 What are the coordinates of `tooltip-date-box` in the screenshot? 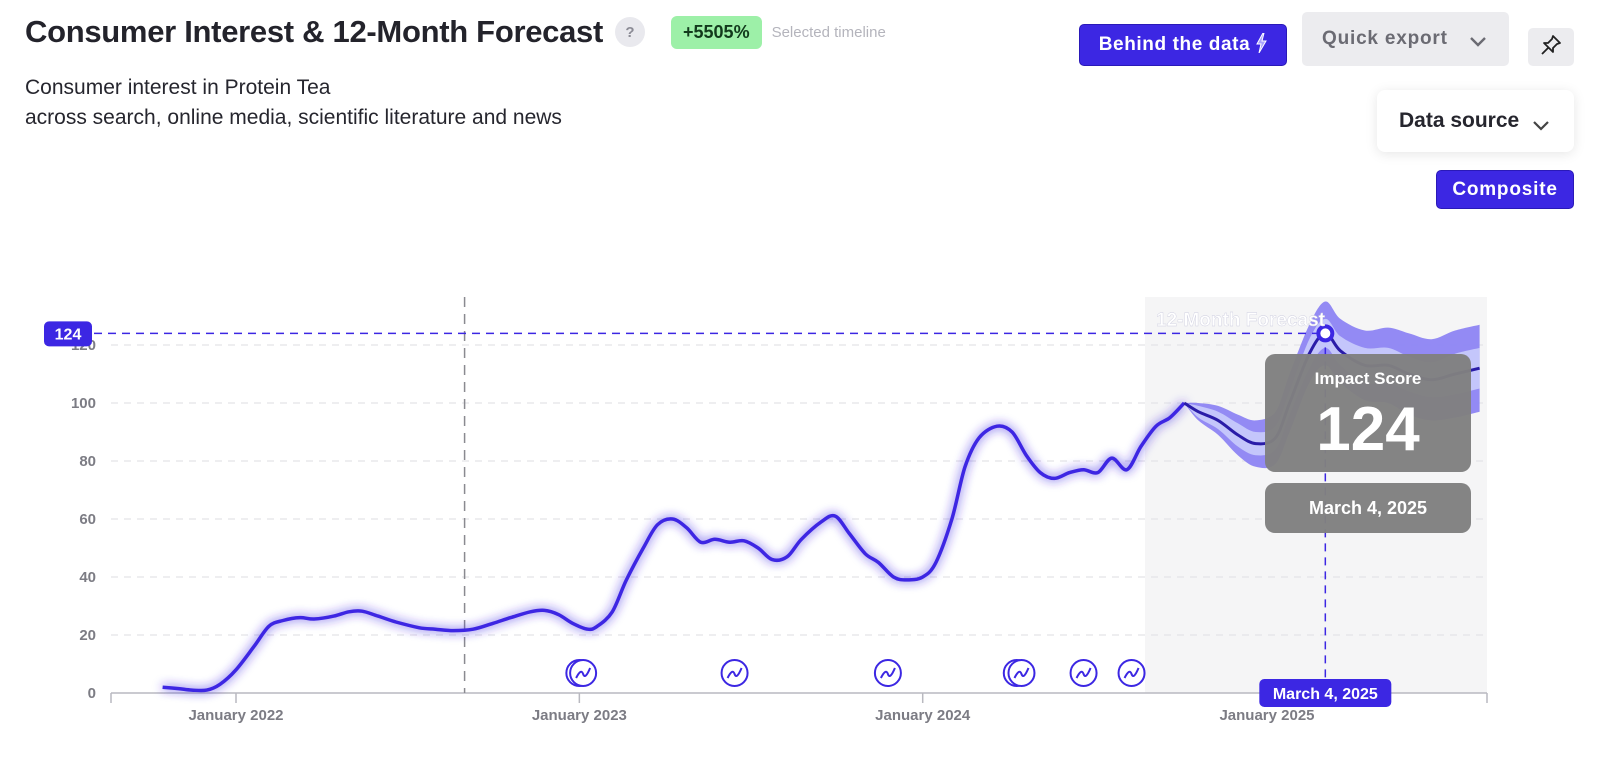 It's located at (1368, 508).